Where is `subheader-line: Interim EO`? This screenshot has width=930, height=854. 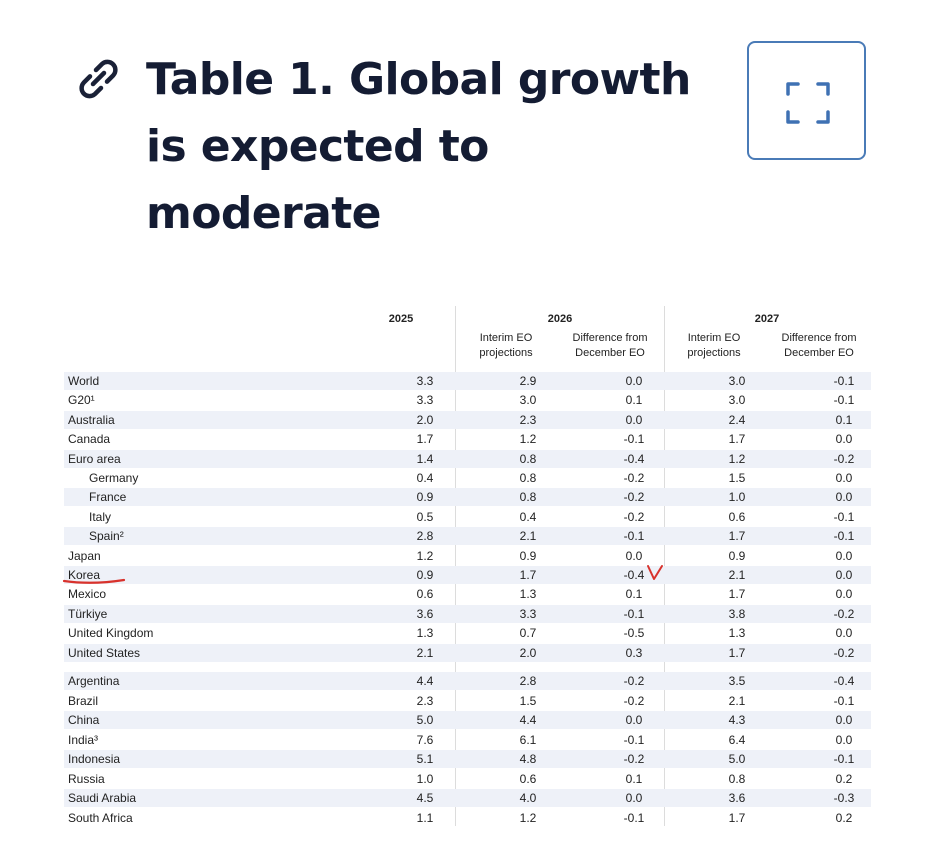 subheader-line: Interim EO is located at coordinates (714, 338).